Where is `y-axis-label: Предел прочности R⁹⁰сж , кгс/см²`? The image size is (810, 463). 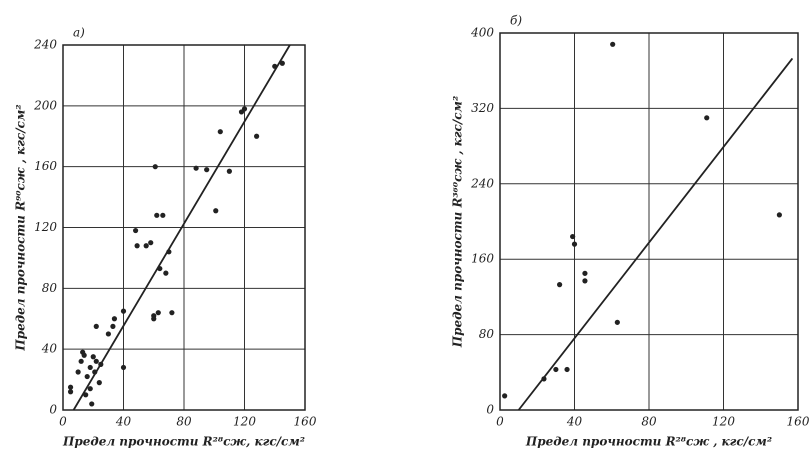
y-axis-label: Предел прочности R⁹⁰сж , кгс/см² is located at coordinates (21, 227).